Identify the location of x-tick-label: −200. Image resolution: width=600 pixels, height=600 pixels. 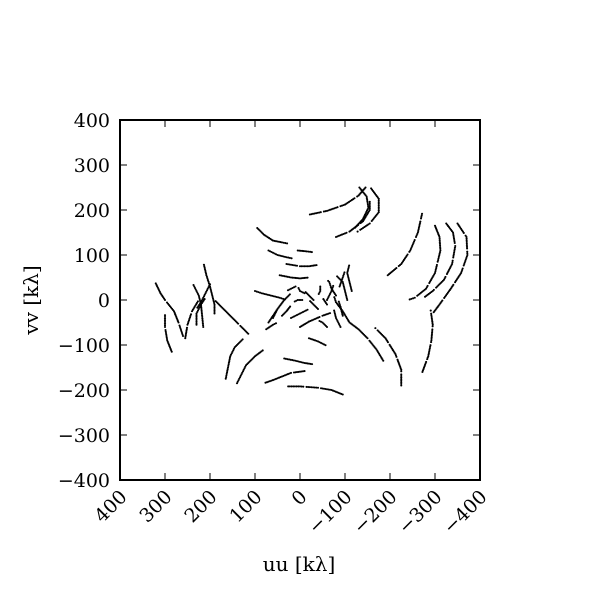
(375, 512).